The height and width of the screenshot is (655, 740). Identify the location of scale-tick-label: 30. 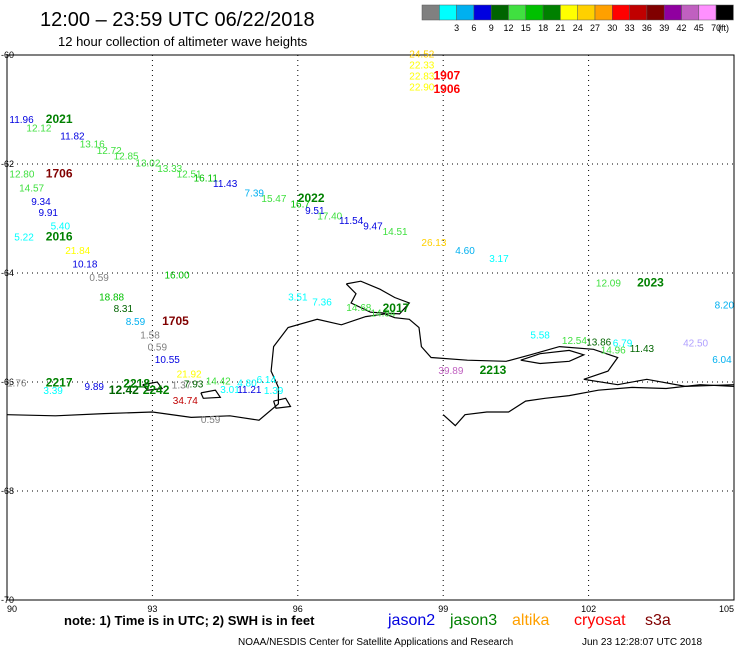
(612, 28).